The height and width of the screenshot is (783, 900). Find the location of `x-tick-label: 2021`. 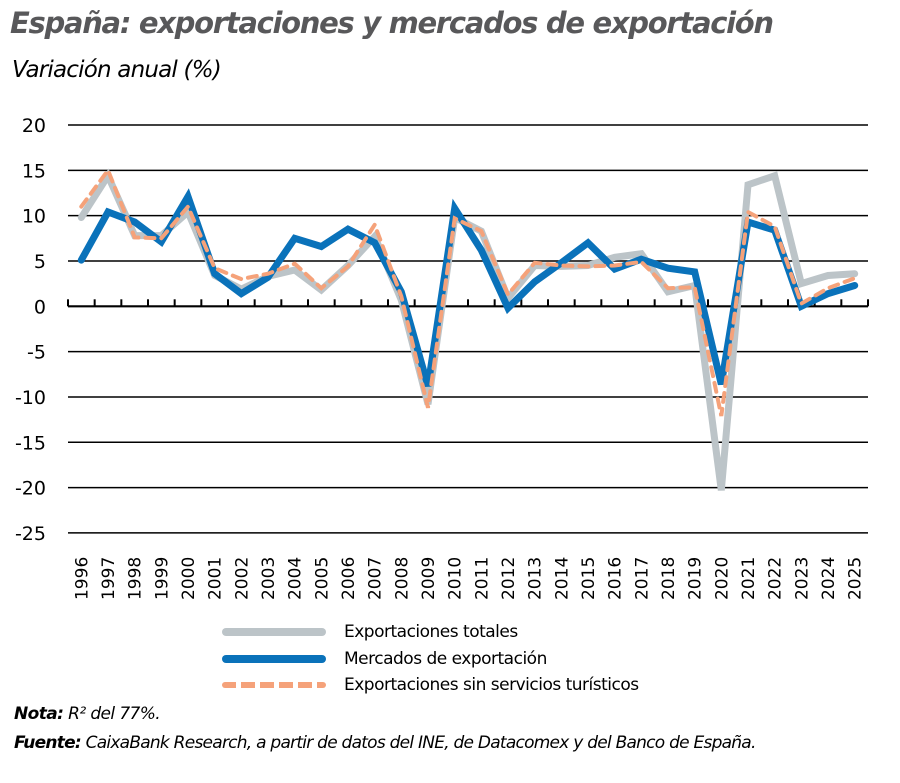

x-tick-label: 2021 is located at coordinates (749, 578).